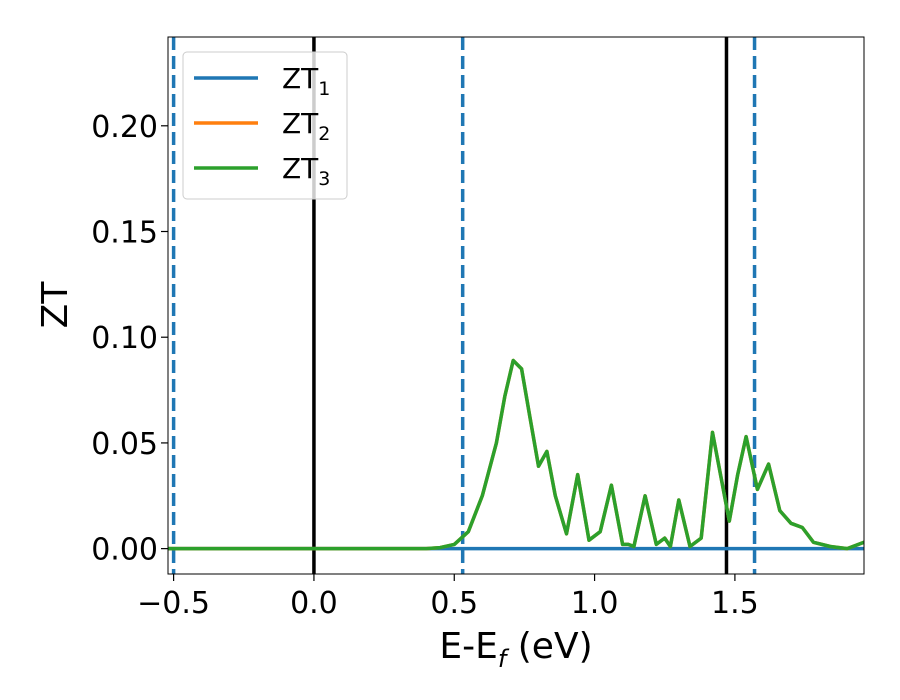  What do you see at coordinates (124, 338) in the screenshot?
I see `y-tick-label: 0.10` at bounding box center [124, 338].